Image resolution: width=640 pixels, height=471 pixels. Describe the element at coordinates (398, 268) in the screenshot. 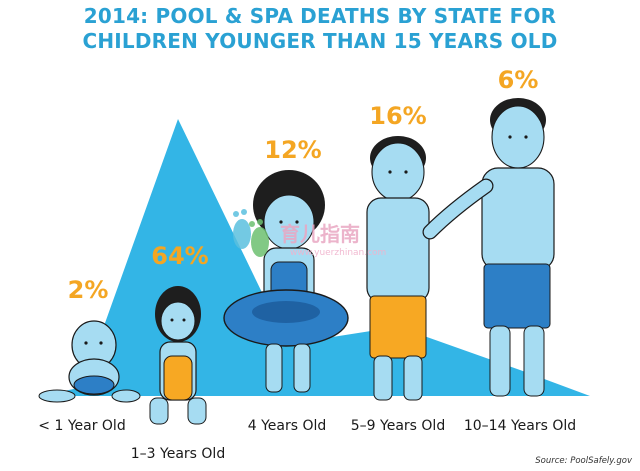

I see `child-5-9-figure` at that location.